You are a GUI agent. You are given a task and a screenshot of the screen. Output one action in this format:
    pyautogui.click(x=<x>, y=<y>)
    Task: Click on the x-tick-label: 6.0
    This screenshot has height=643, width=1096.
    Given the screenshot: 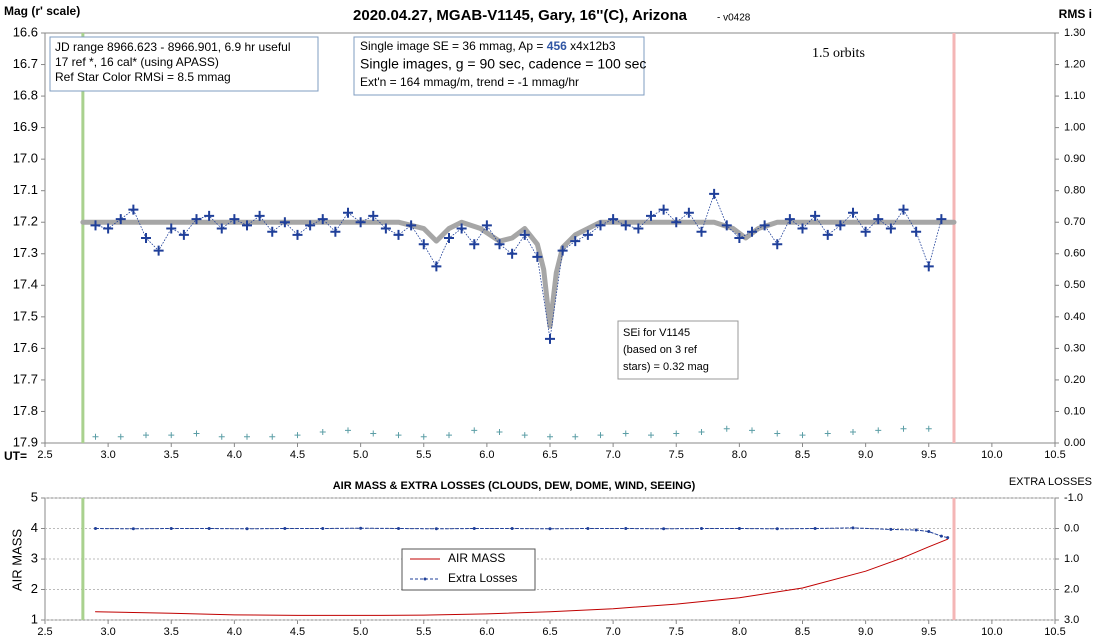 What is the action you would take?
    pyautogui.click(x=486, y=455)
    